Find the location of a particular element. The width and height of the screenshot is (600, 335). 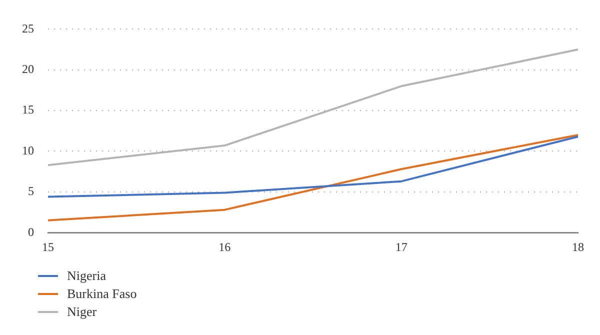

x-tick-label: 17 is located at coordinates (401, 247).